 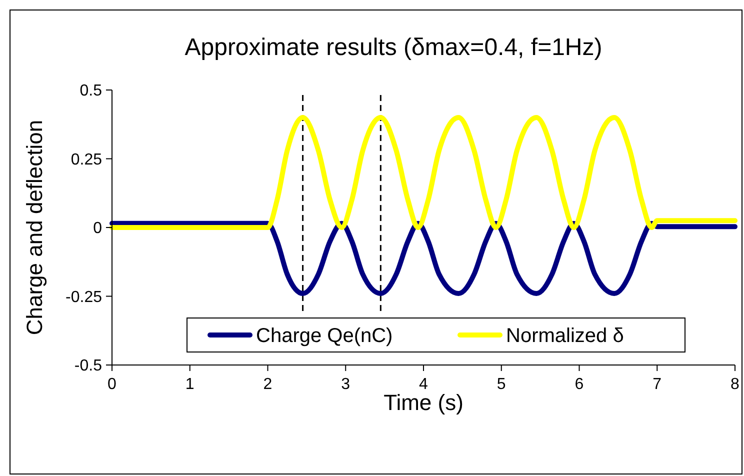 What do you see at coordinates (657, 384) in the screenshot?
I see `x-tick-label: 7` at bounding box center [657, 384].